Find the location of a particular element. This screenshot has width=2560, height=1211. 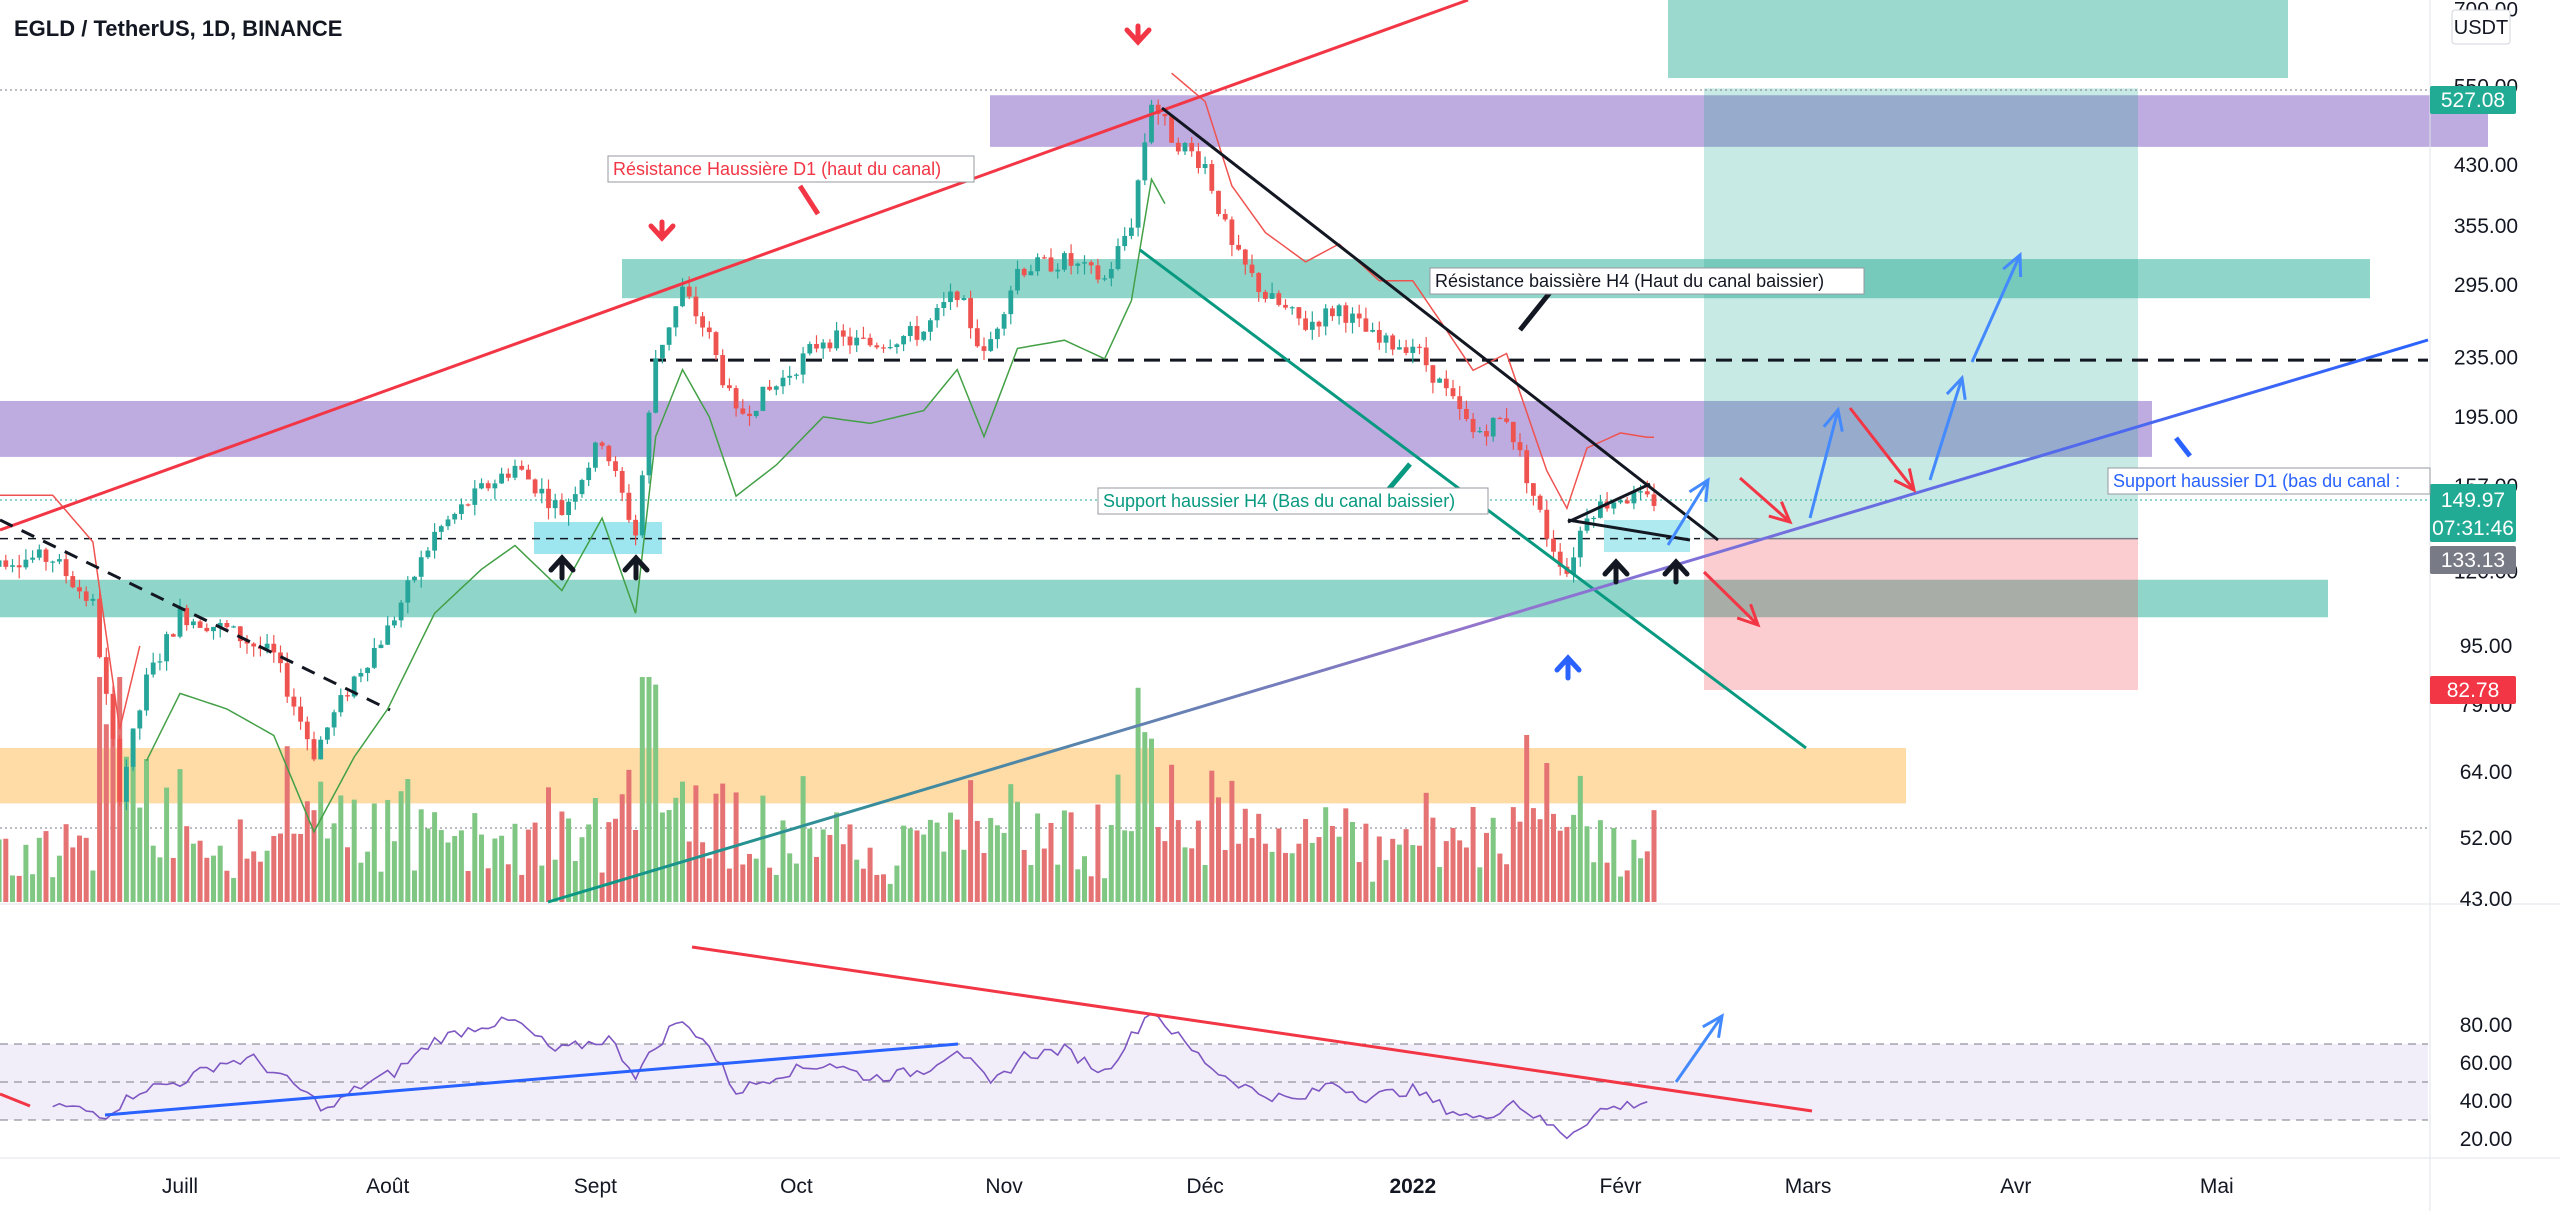

resistance-h4-pointer is located at coordinates (1536, 310).